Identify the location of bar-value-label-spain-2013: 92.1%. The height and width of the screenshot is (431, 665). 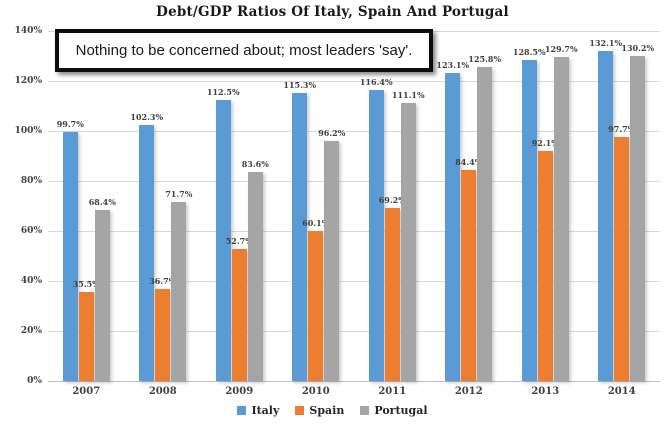
(545, 142).